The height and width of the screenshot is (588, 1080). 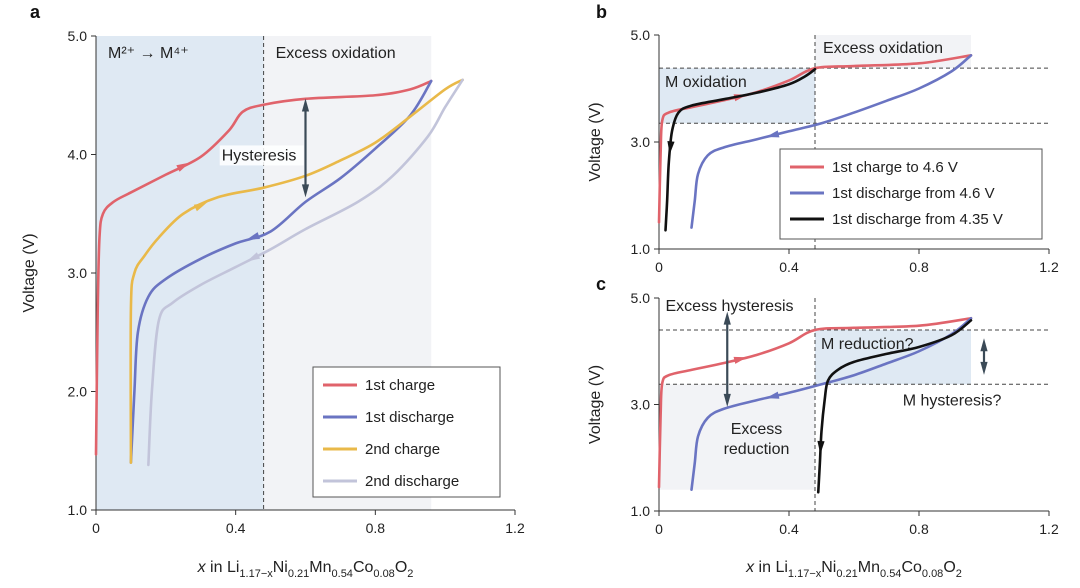 I want to click on annotation-label: Hysteresis, so click(x=259, y=155).